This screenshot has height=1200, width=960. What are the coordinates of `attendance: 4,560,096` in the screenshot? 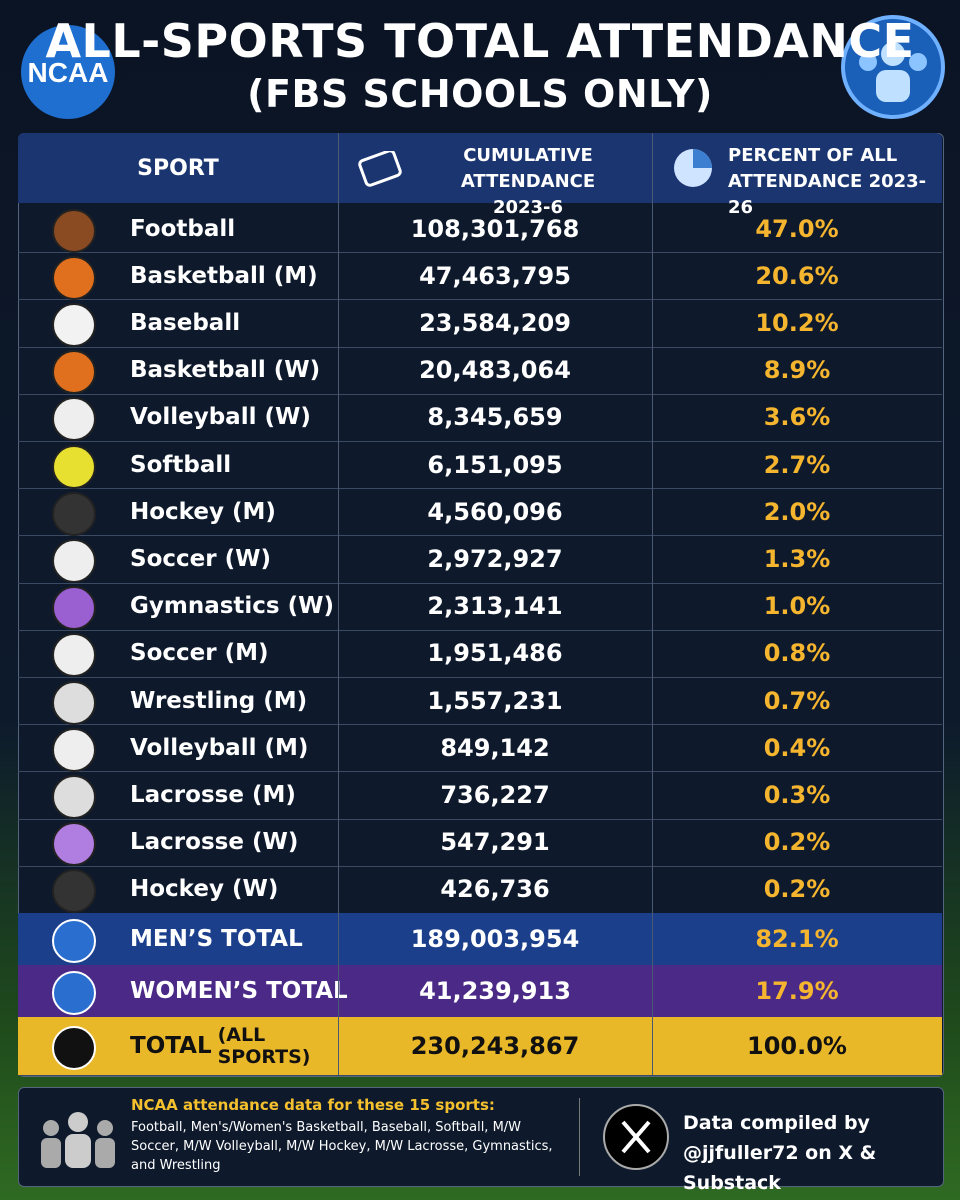 It's located at (495, 511).